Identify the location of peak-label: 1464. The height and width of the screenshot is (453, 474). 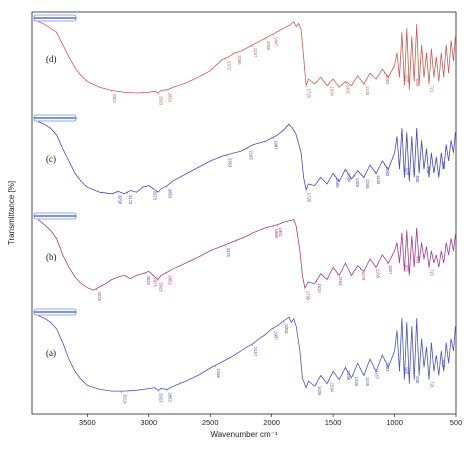
(340, 281).